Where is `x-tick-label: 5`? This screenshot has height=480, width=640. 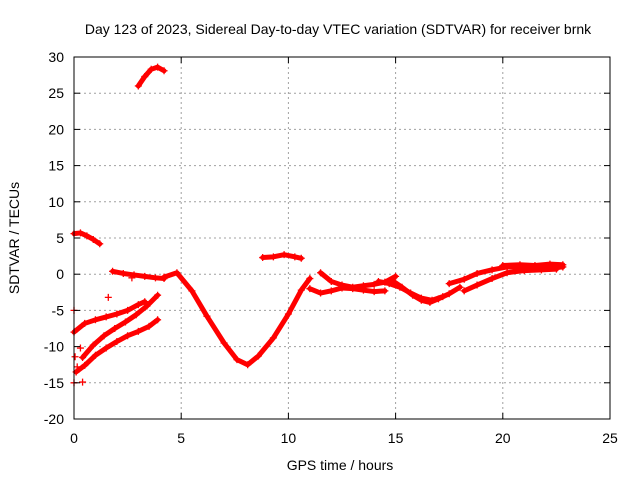
x-tick-label: 5 is located at coordinates (181, 438).